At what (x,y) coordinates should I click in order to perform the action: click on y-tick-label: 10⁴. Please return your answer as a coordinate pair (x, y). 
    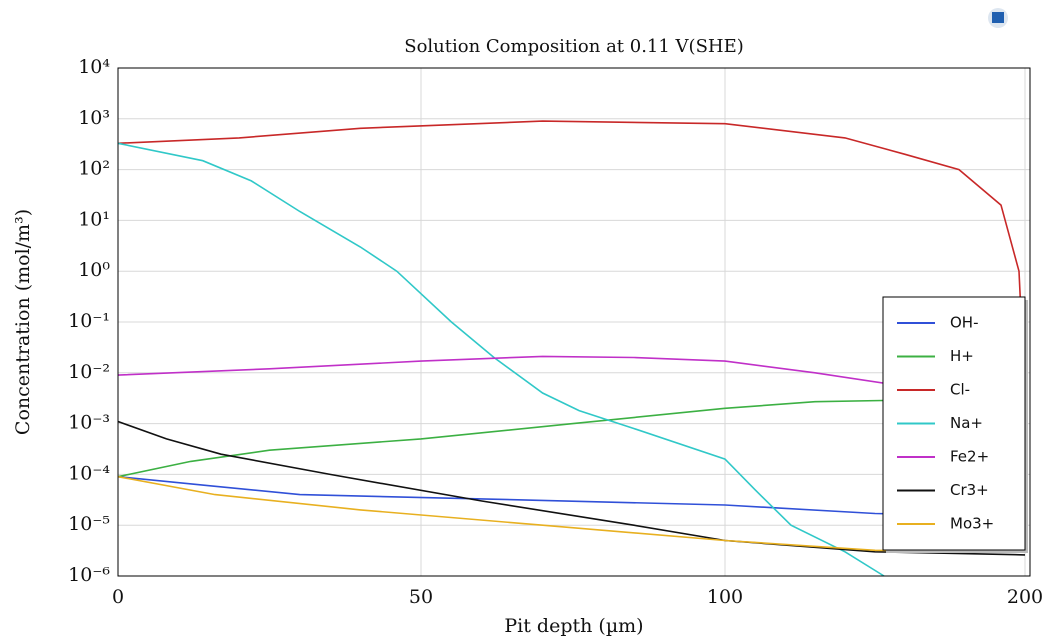
    Looking at the image, I should click on (94, 67).